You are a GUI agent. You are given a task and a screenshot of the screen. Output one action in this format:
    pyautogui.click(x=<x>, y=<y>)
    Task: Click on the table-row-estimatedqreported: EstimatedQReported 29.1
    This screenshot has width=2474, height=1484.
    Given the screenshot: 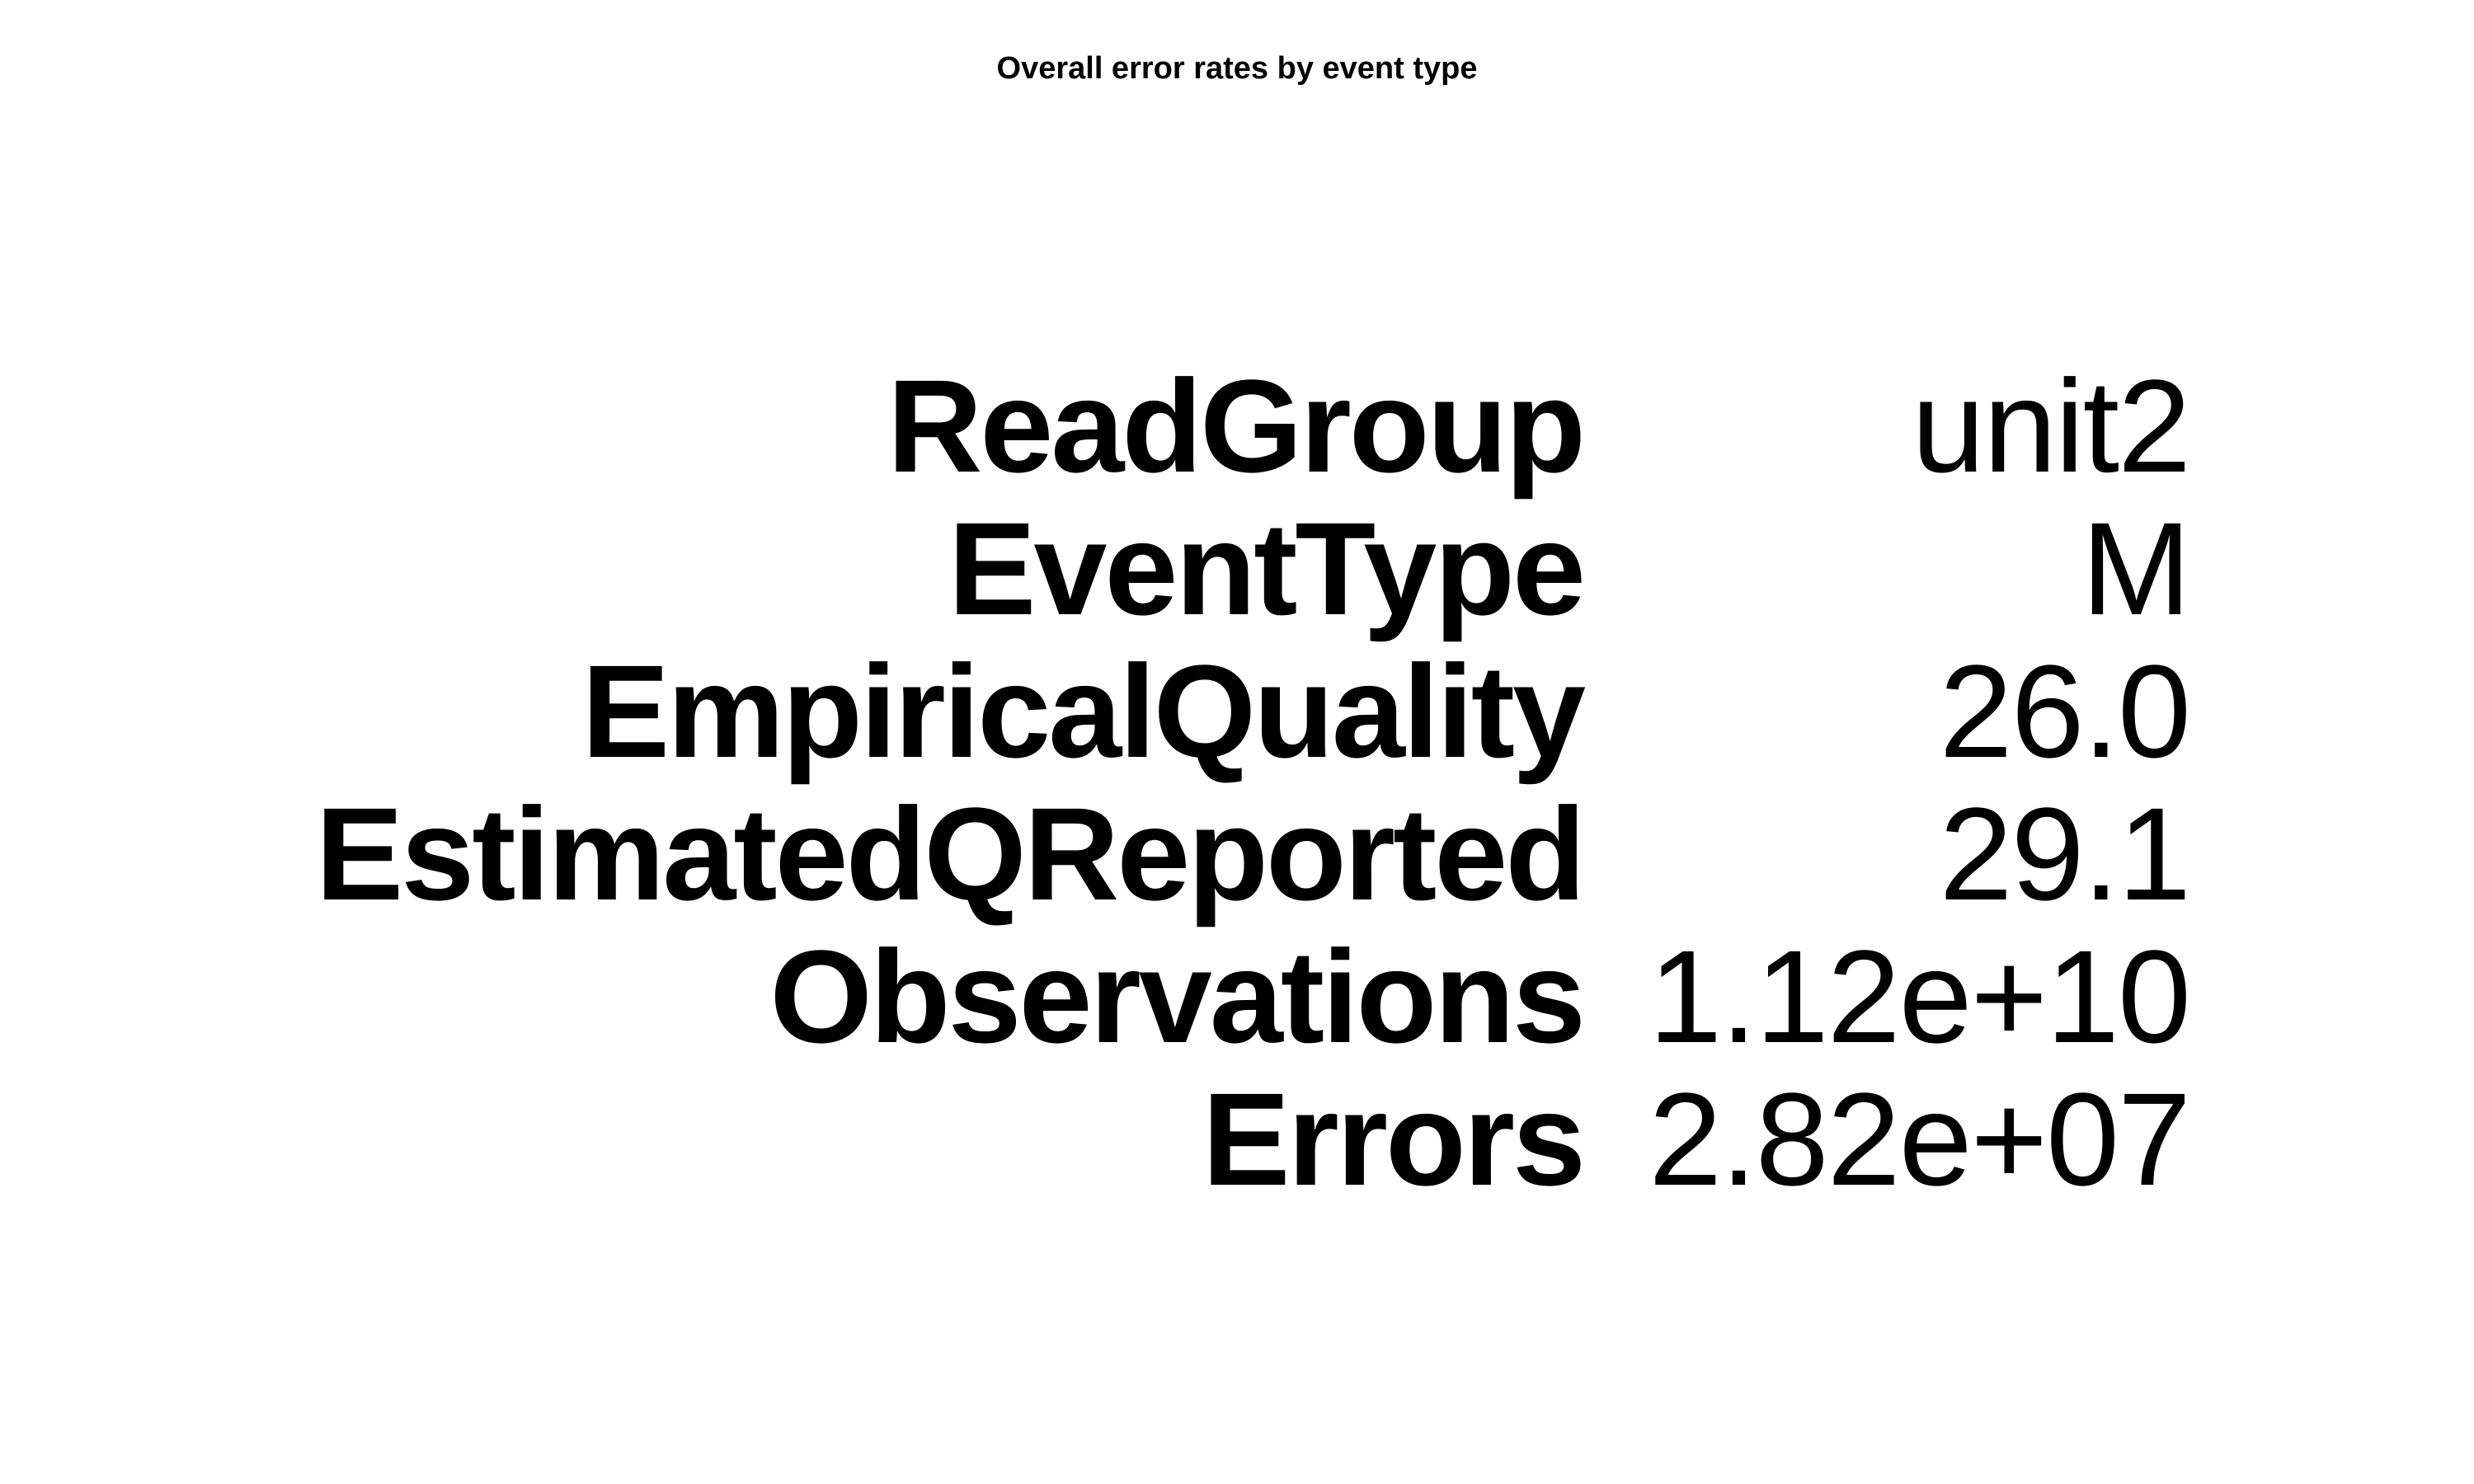 What is the action you would take?
    pyautogui.click(x=1237, y=853)
    